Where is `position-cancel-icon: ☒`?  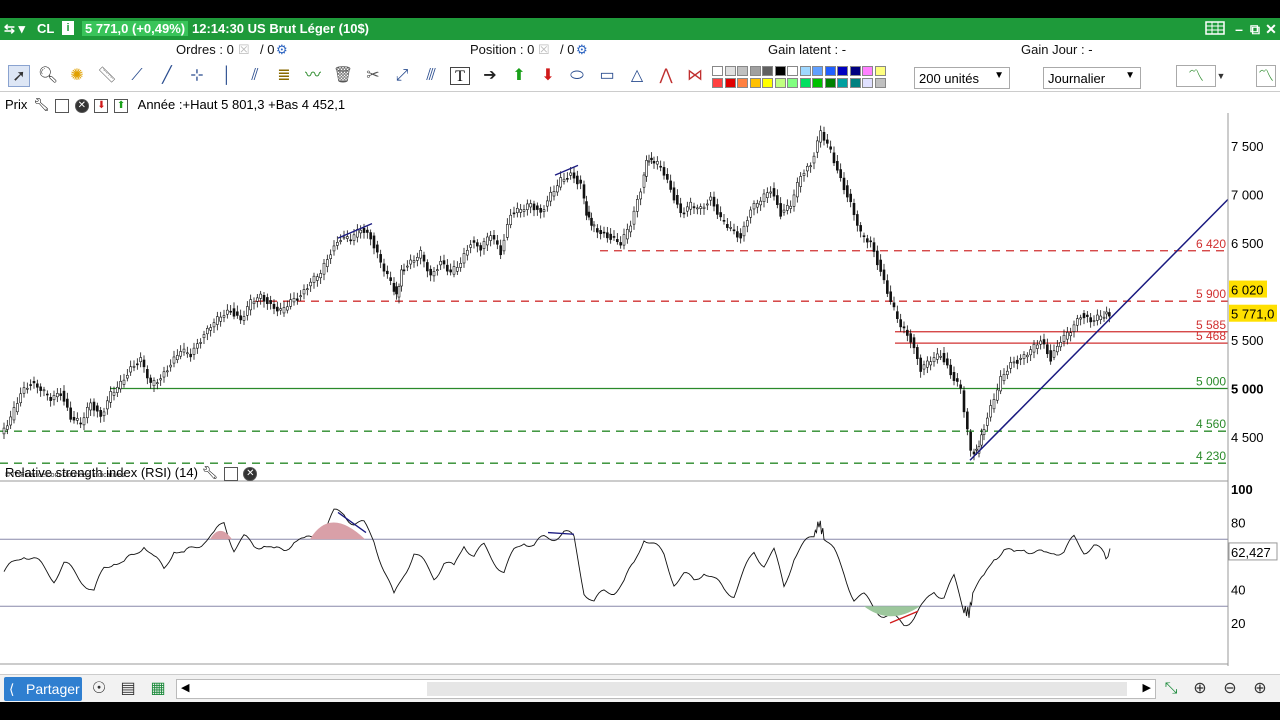
position-cancel-icon: ☒ is located at coordinates (544, 49).